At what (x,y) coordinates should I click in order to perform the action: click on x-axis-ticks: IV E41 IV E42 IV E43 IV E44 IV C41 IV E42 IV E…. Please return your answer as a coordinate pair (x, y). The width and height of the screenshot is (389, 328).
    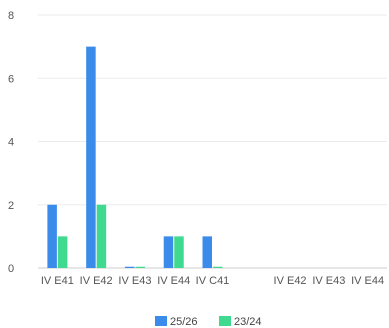
    Looking at the image, I should click on (212, 281).